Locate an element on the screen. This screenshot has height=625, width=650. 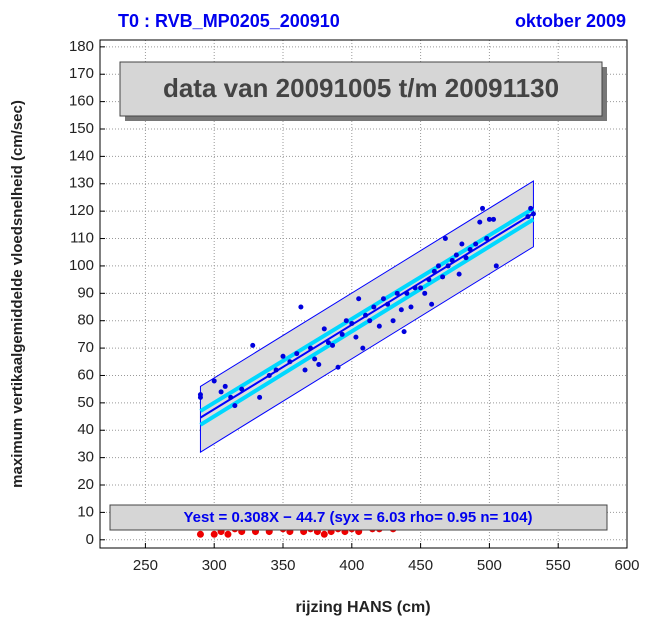
y-tick-label: 20 is located at coordinates (85, 484).